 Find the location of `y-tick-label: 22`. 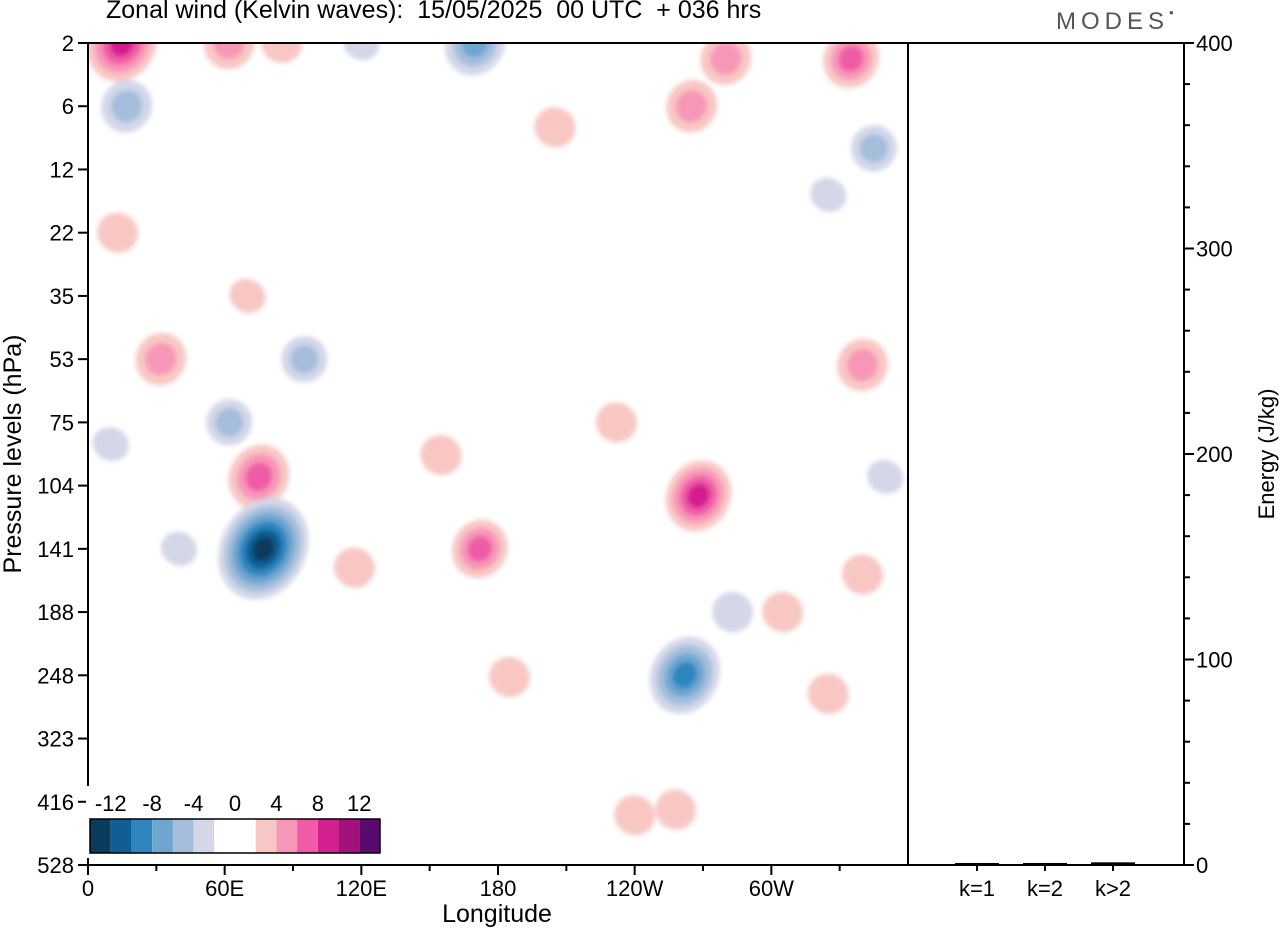

y-tick-label: 22 is located at coordinates (62, 233).